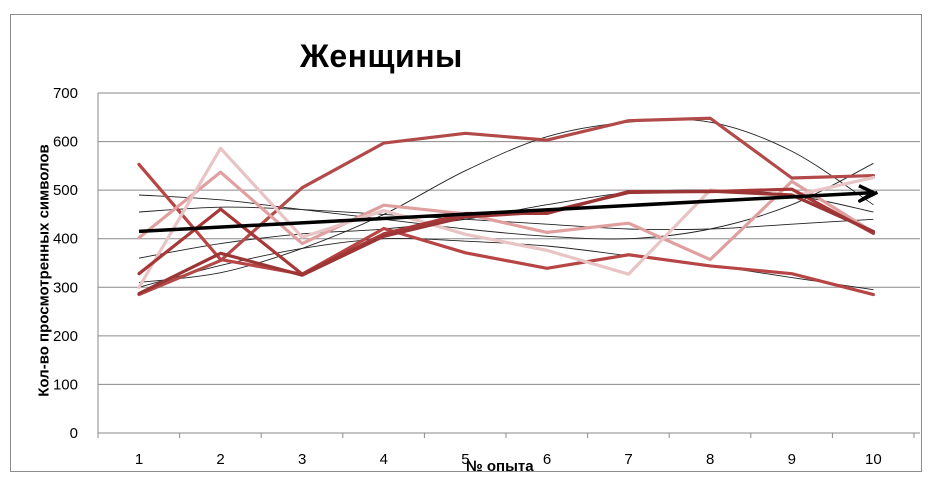 The width and height of the screenshot is (934, 479). I want to click on x-tick-label: 8, so click(710, 459).